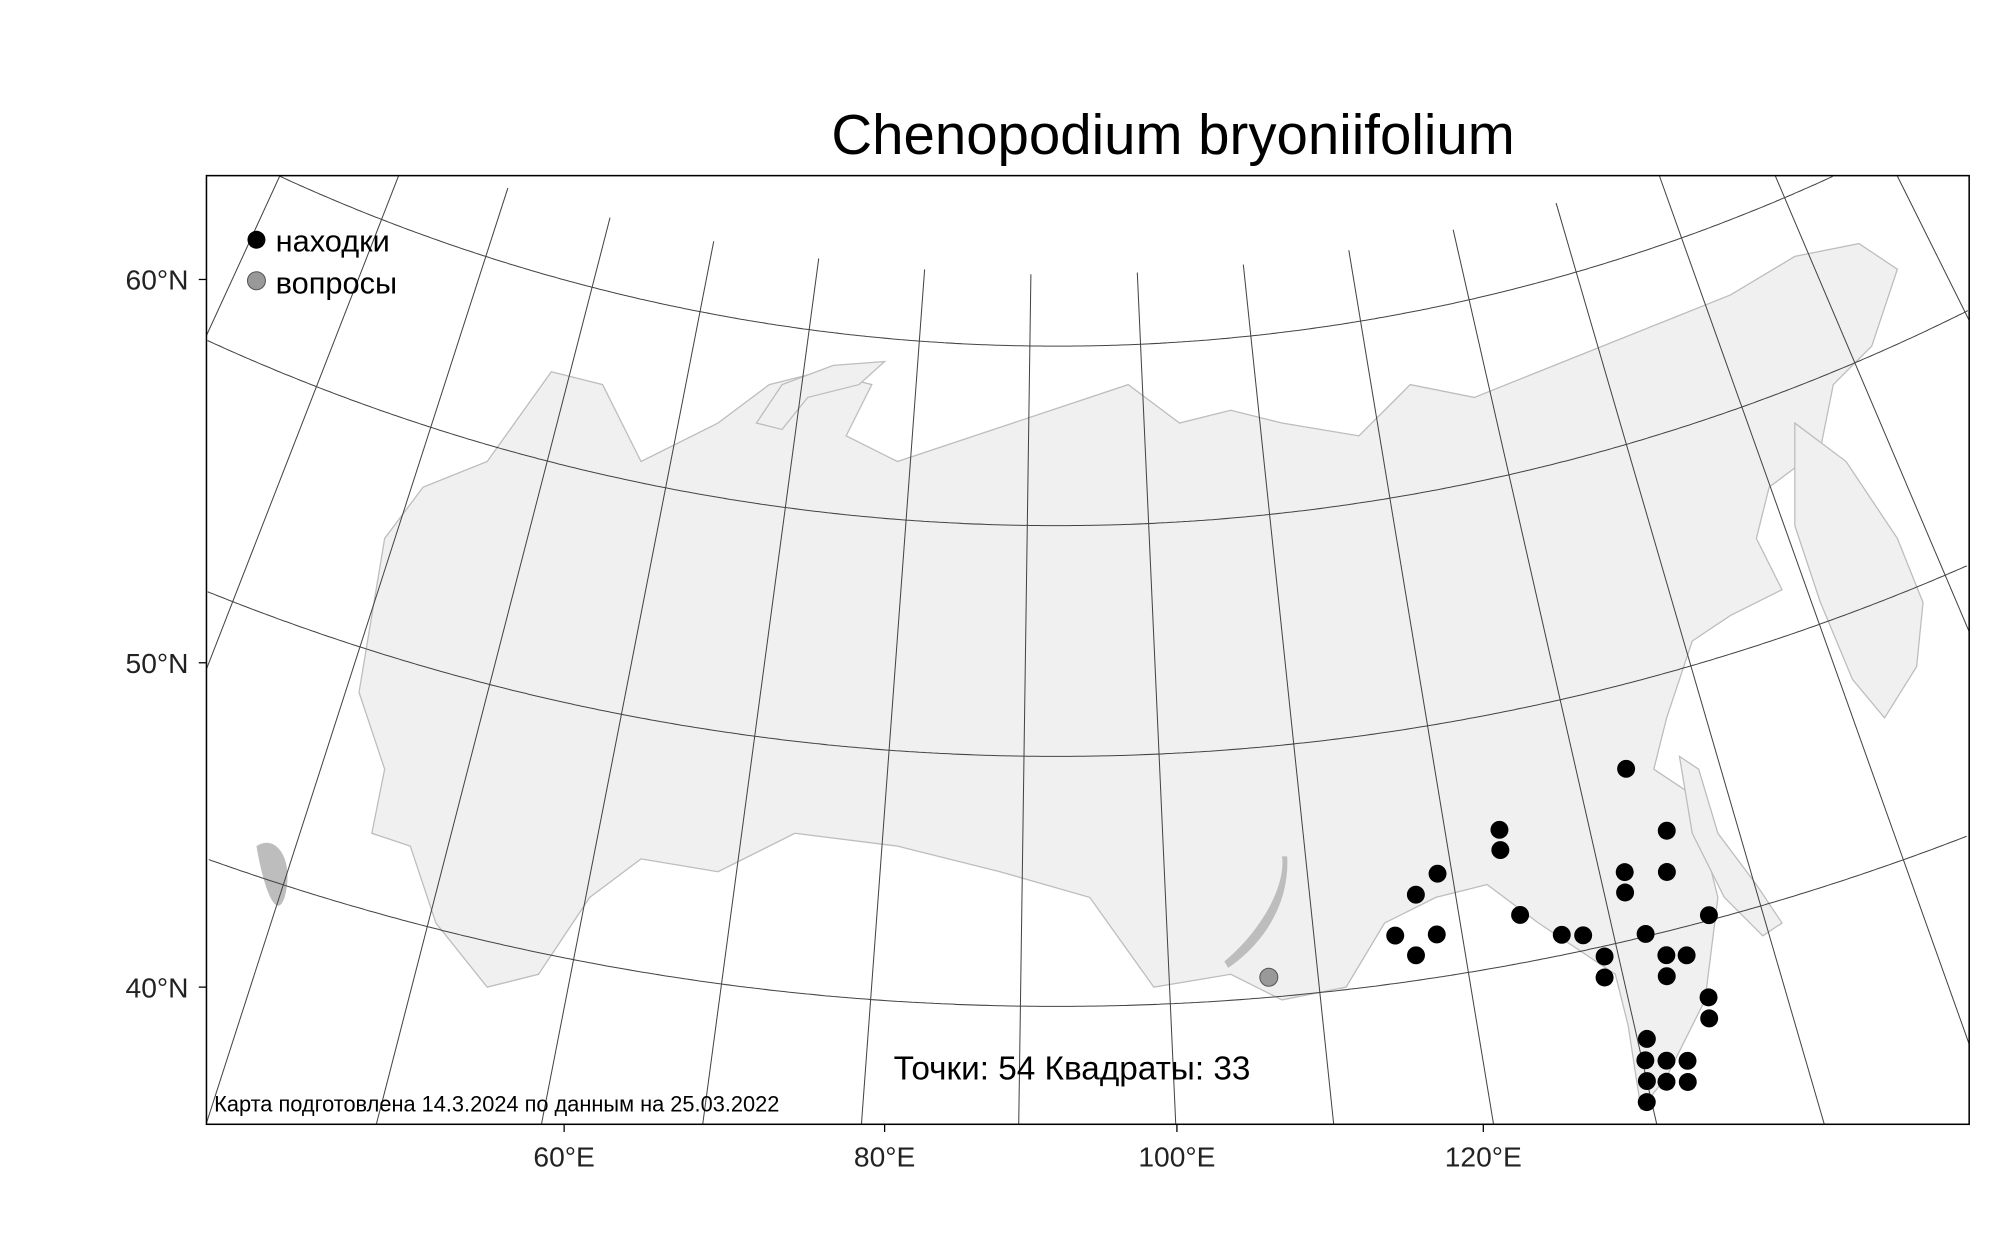 This screenshot has height=1253, width=2000. Describe the element at coordinates (256, 239) in the screenshot. I see `legend-finds-marker` at that location.